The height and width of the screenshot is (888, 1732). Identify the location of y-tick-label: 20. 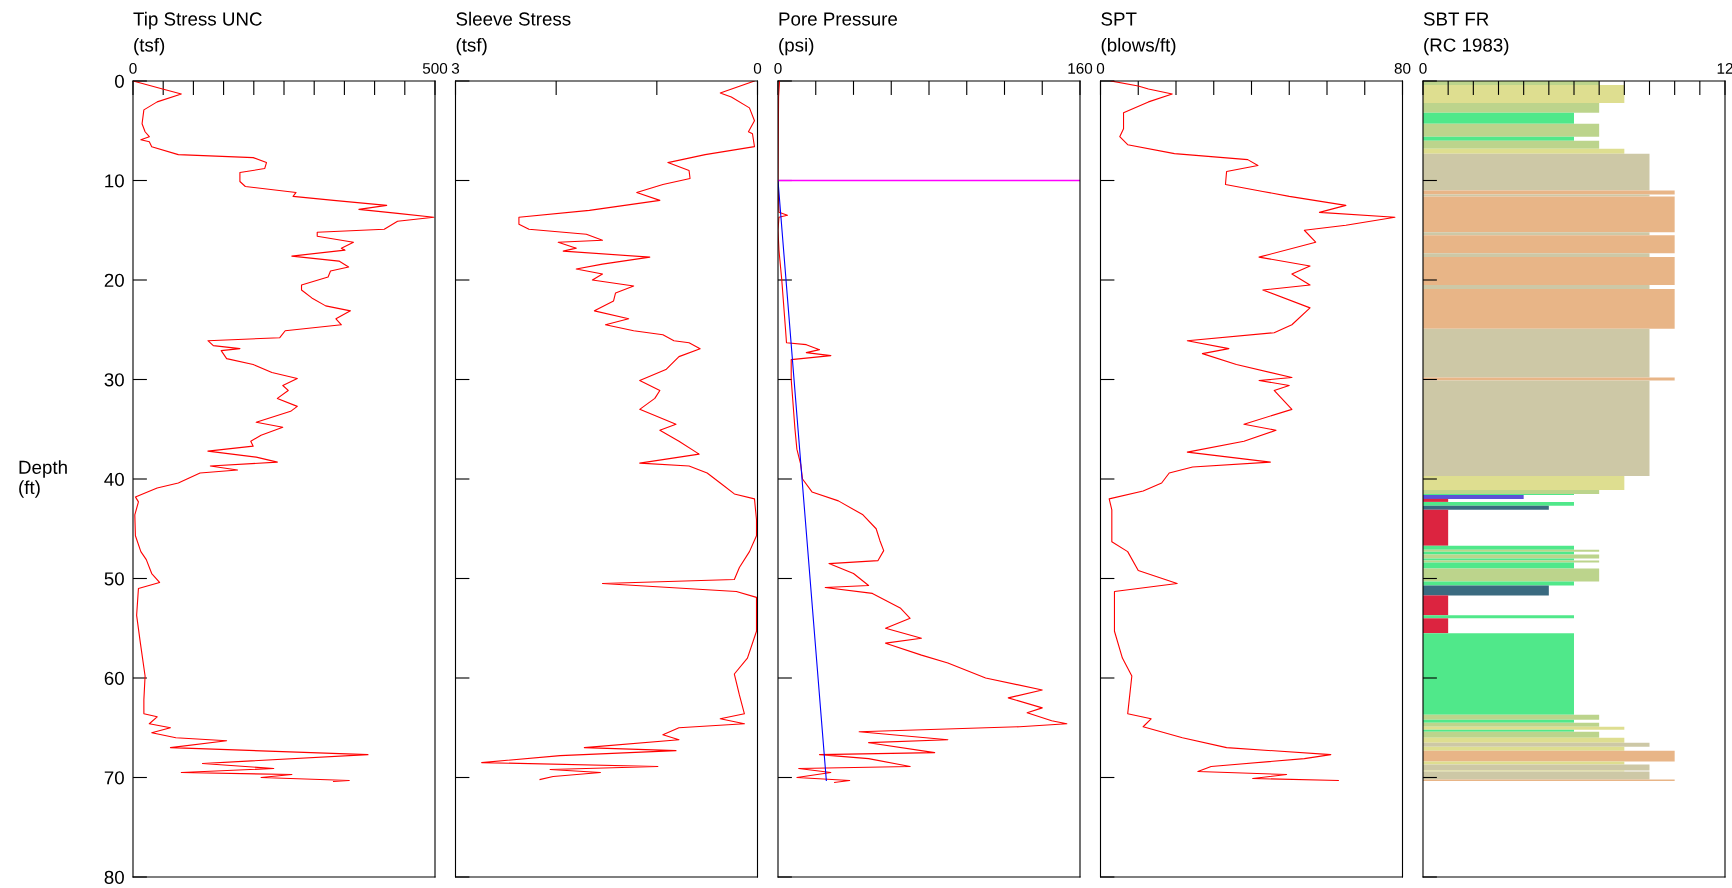
(114, 280).